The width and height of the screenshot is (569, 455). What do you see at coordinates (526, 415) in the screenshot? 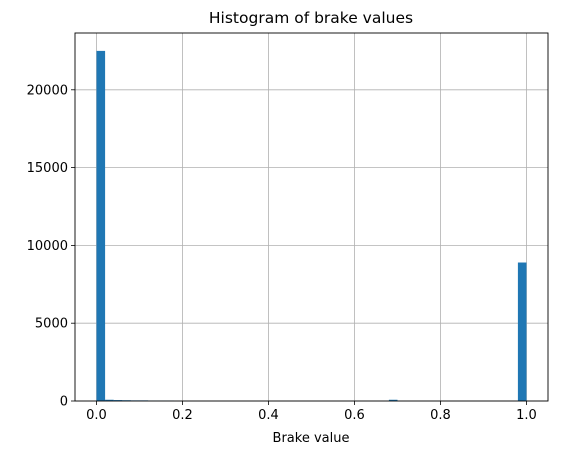
I see `x-tick-label: 1.0` at bounding box center [526, 415].